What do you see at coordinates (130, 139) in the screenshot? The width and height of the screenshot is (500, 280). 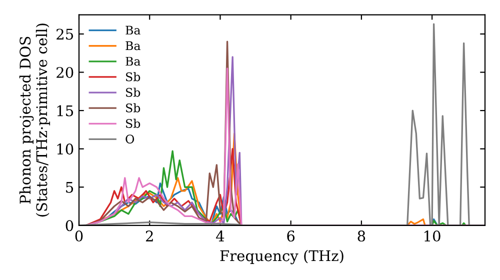 I see `legend-label: O` at bounding box center [130, 139].